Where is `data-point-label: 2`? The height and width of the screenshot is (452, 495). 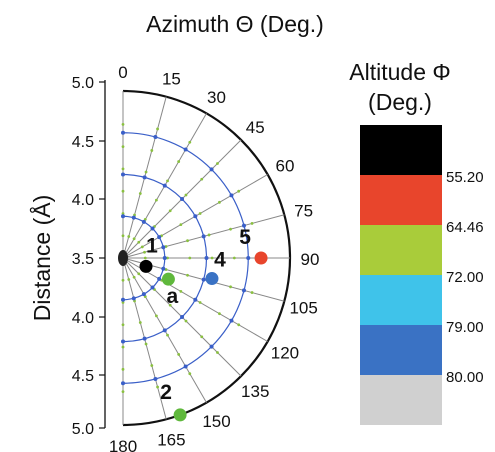
data-point-label: 2 is located at coordinates (166, 392).